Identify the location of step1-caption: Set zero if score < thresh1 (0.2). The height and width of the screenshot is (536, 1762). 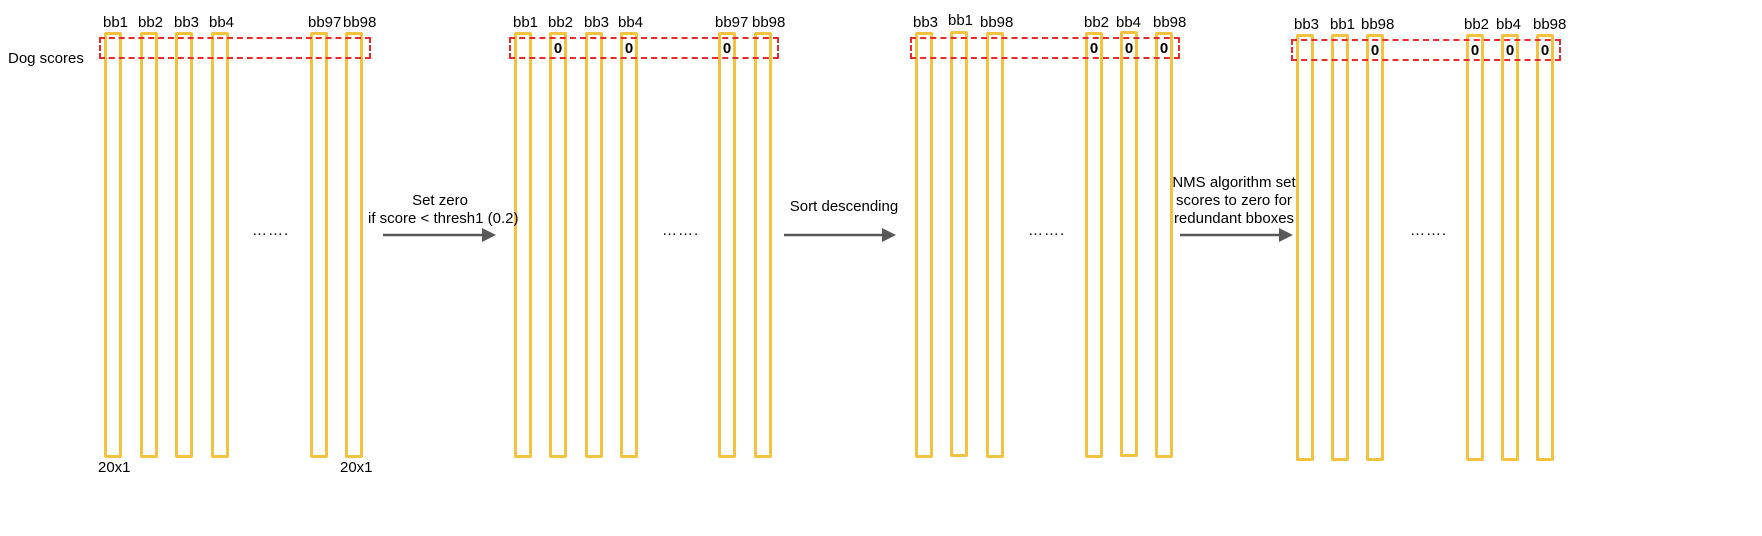
(443, 210).